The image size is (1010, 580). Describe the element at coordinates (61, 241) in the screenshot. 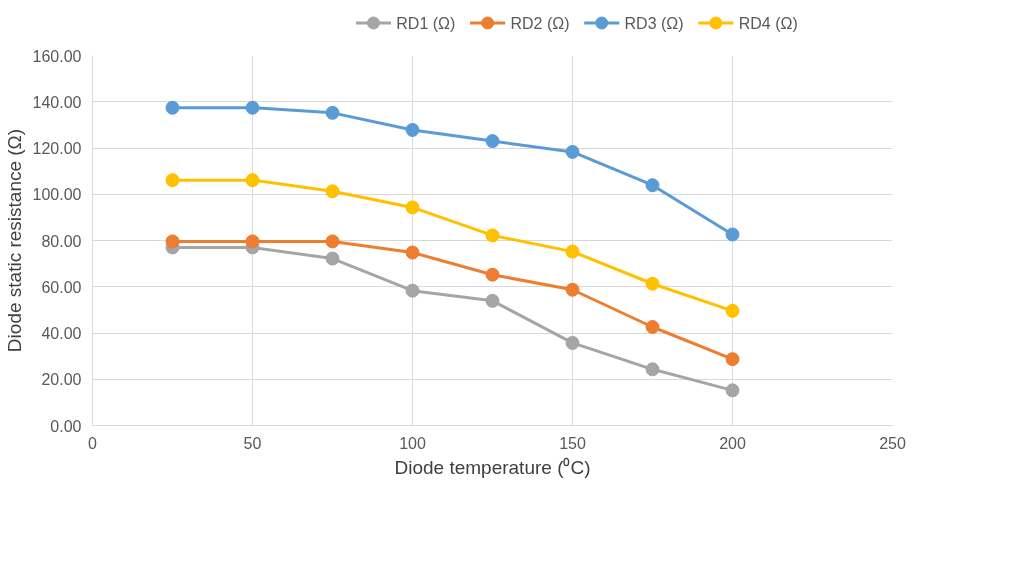

I see `y-tick-label: 80.00` at that location.